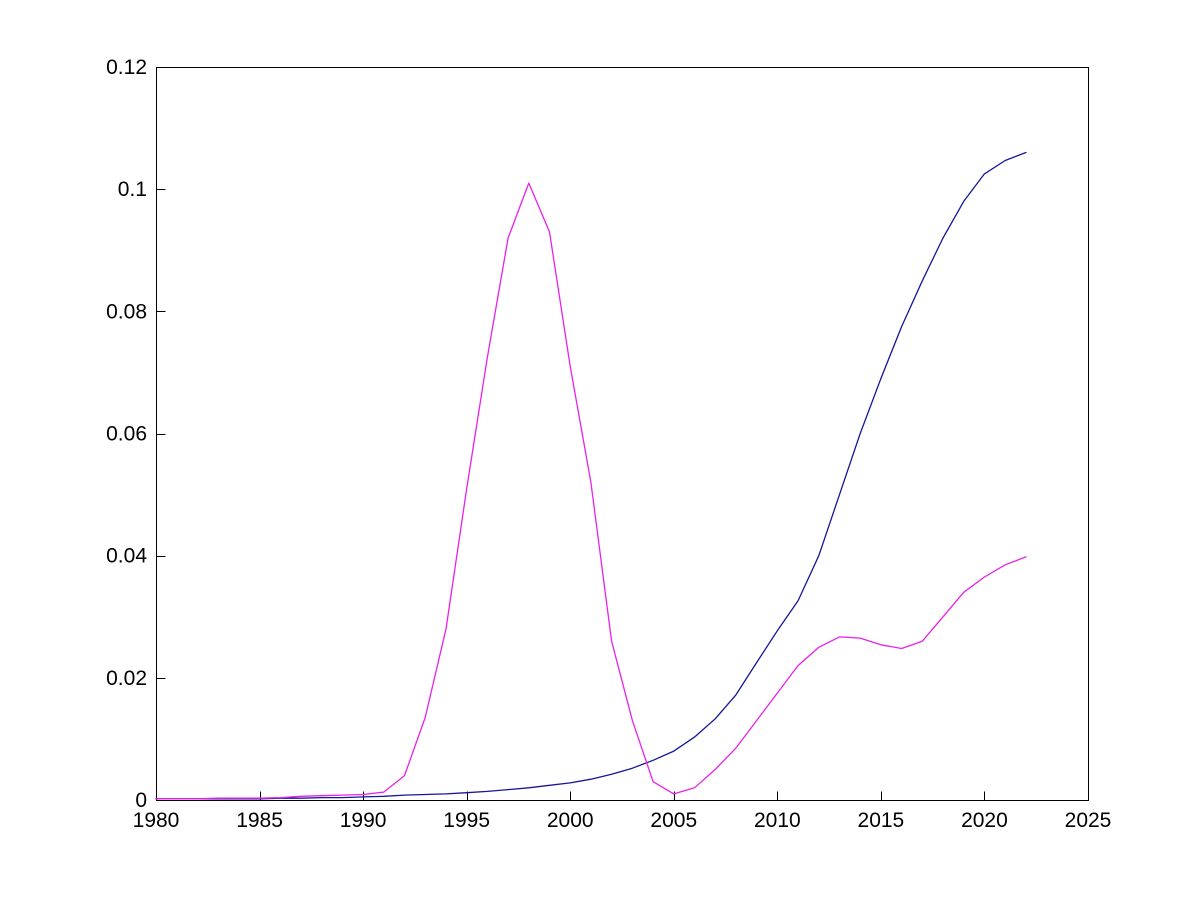 This screenshot has height=905, width=1200. What do you see at coordinates (141, 800) in the screenshot?
I see `y-tick-label: 0` at bounding box center [141, 800].